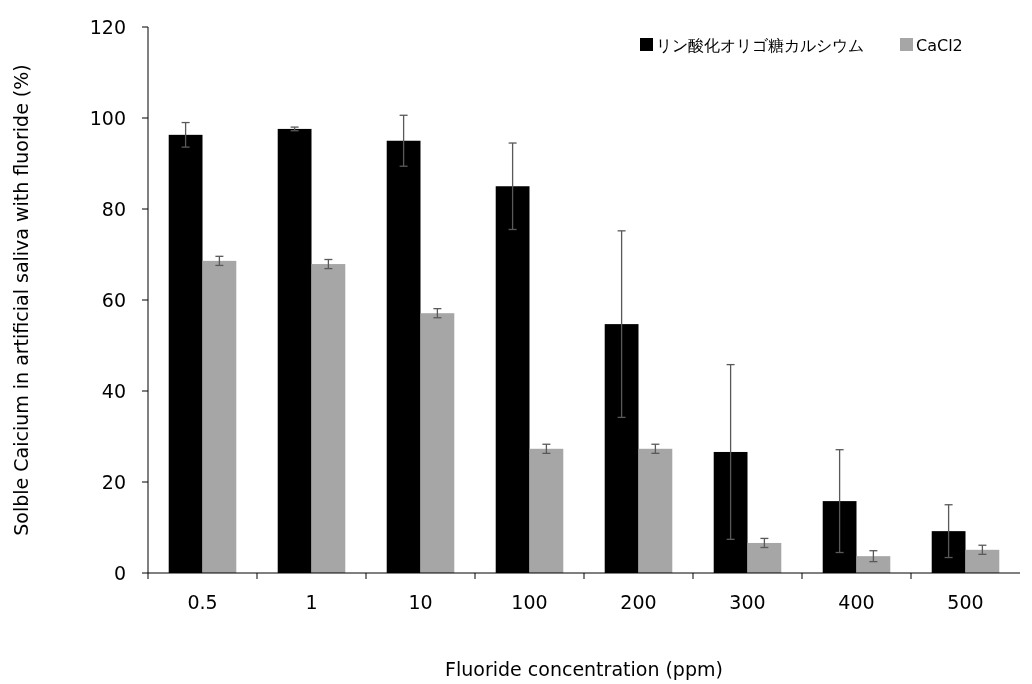 Image resolution: width=1032 pixels, height=684 pixels. I want to click on y-tick-label: 40, so click(113, 390).